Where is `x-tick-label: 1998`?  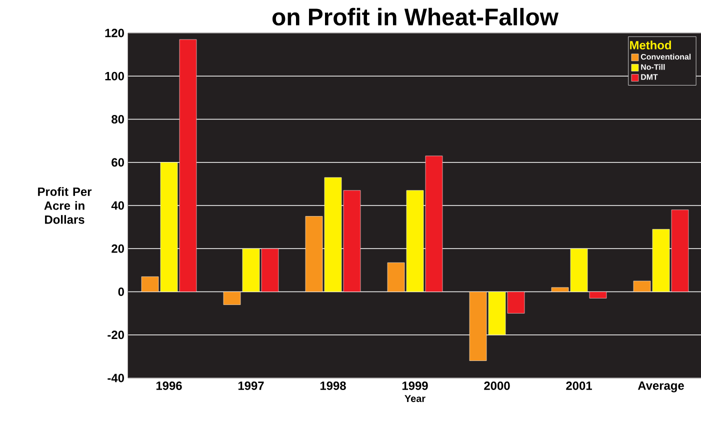
x-tick-label: 1998 is located at coordinates (333, 386).